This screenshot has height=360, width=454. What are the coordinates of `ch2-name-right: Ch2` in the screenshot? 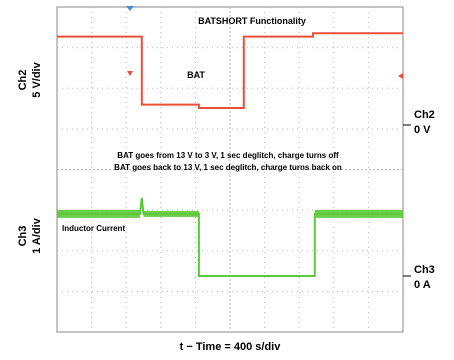 It's located at (424, 115).